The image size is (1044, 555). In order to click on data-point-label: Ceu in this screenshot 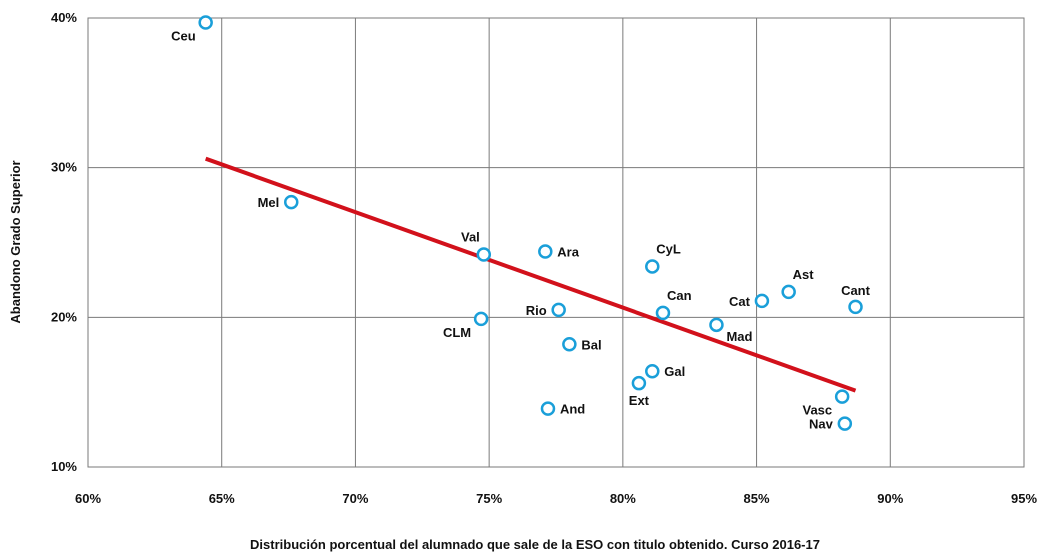, I will do `click(183, 35)`.